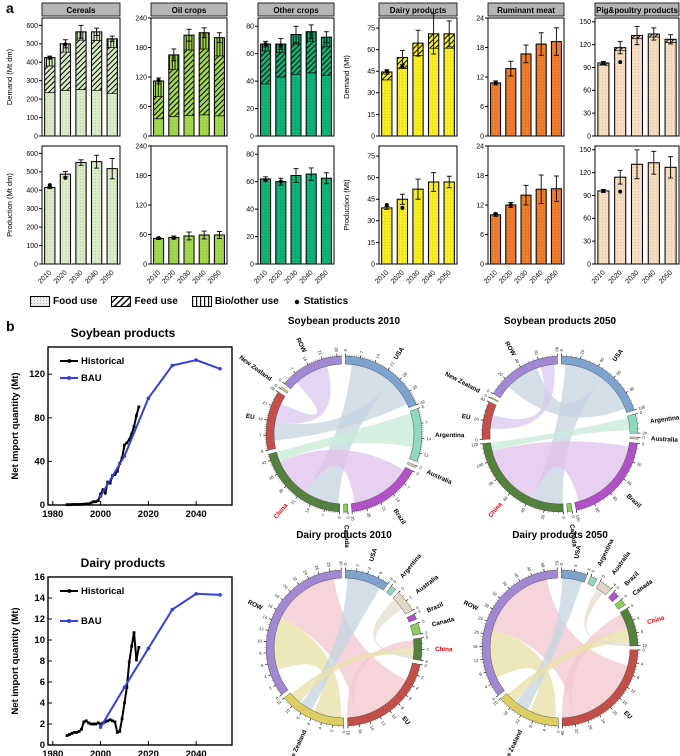 This screenshot has width=680, height=756. Describe the element at coordinates (154, 277) in the screenshot. I see `svg-text: 2010` at that location.